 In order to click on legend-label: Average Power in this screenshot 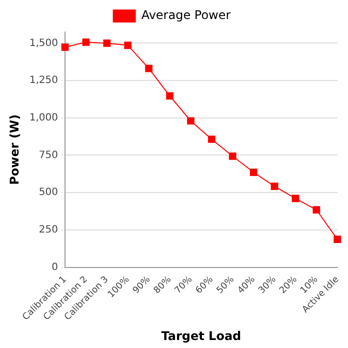, I will do `click(186, 15)`.